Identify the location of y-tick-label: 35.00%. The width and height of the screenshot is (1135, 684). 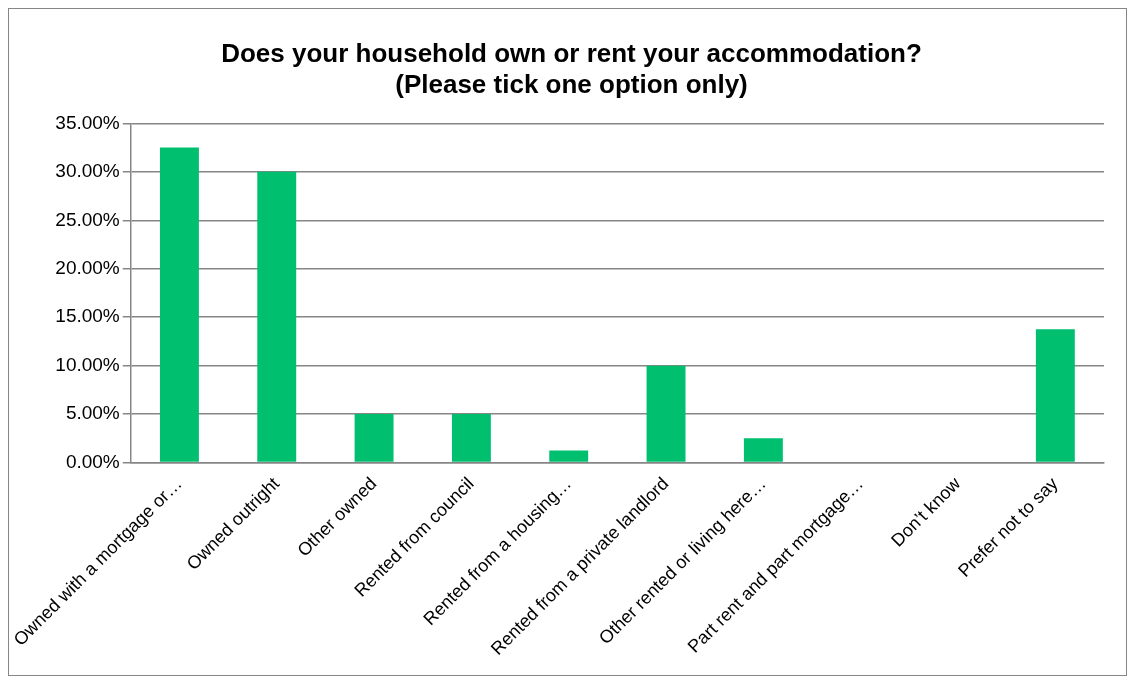
(87, 122).